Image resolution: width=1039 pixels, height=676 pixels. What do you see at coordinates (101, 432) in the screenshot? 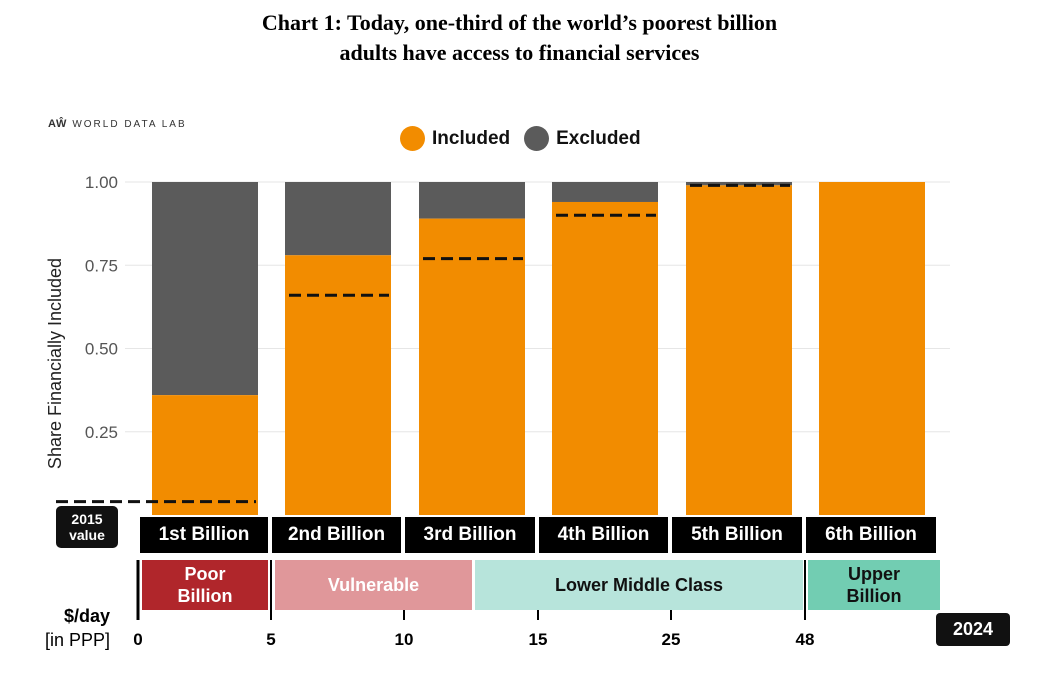
I see `y-tick-label-3: 0.25` at bounding box center [101, 432].